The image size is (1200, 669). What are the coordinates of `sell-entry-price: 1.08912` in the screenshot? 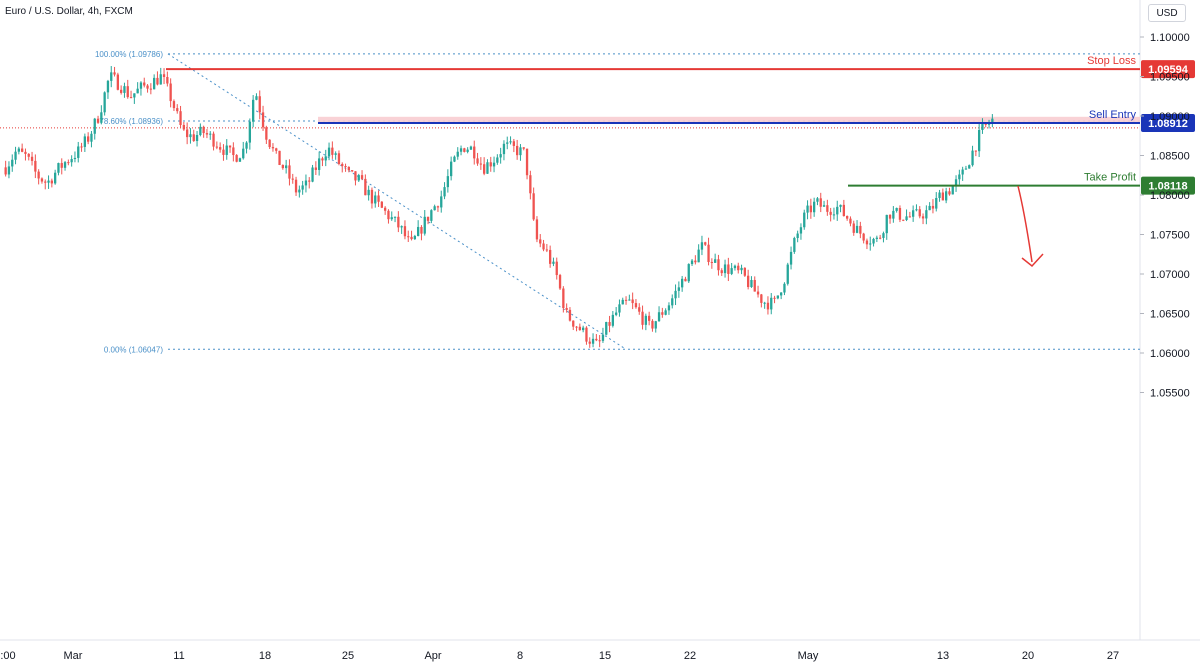 It's located at (1168, 124).